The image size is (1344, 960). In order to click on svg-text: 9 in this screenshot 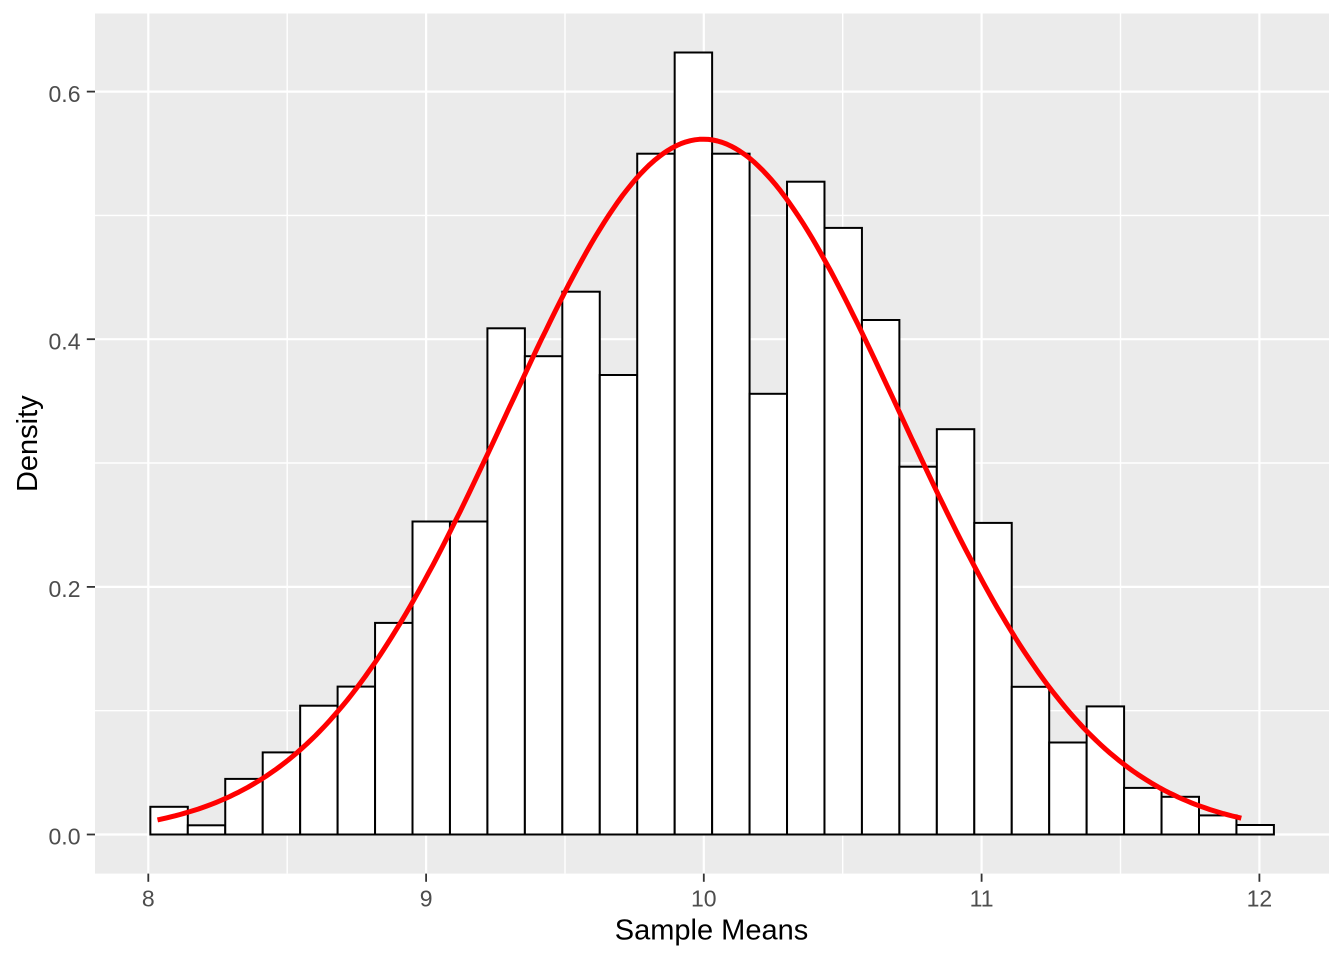, I will do `click(426, 898)`.